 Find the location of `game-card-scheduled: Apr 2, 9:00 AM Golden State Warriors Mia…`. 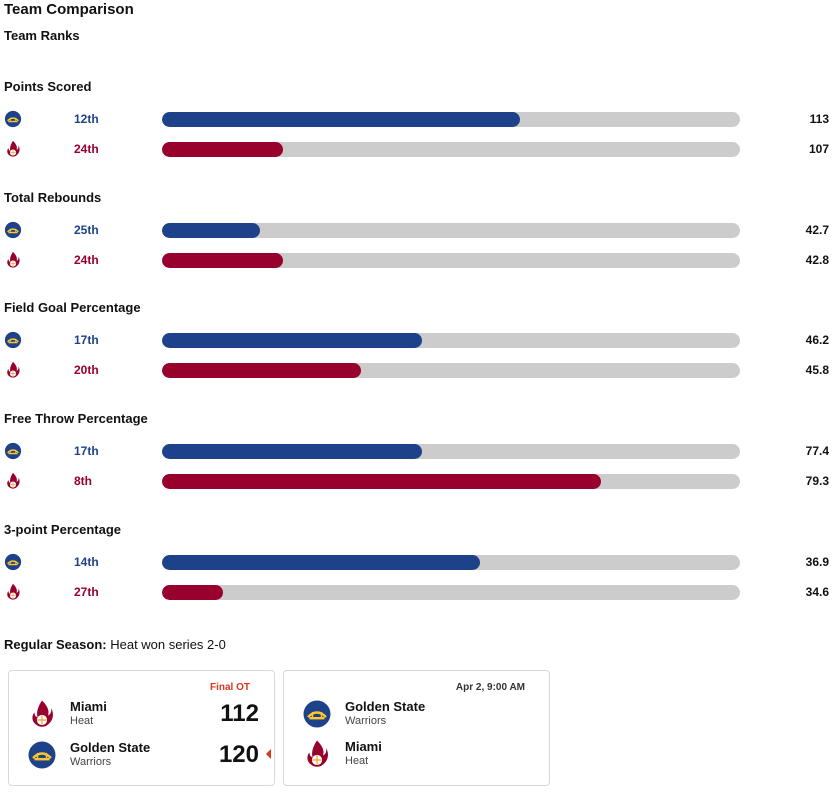

game-card-scheduled: Apr 2, 9:00 AM Golden State Warriors Mia… is located at coordinates (416, 728).